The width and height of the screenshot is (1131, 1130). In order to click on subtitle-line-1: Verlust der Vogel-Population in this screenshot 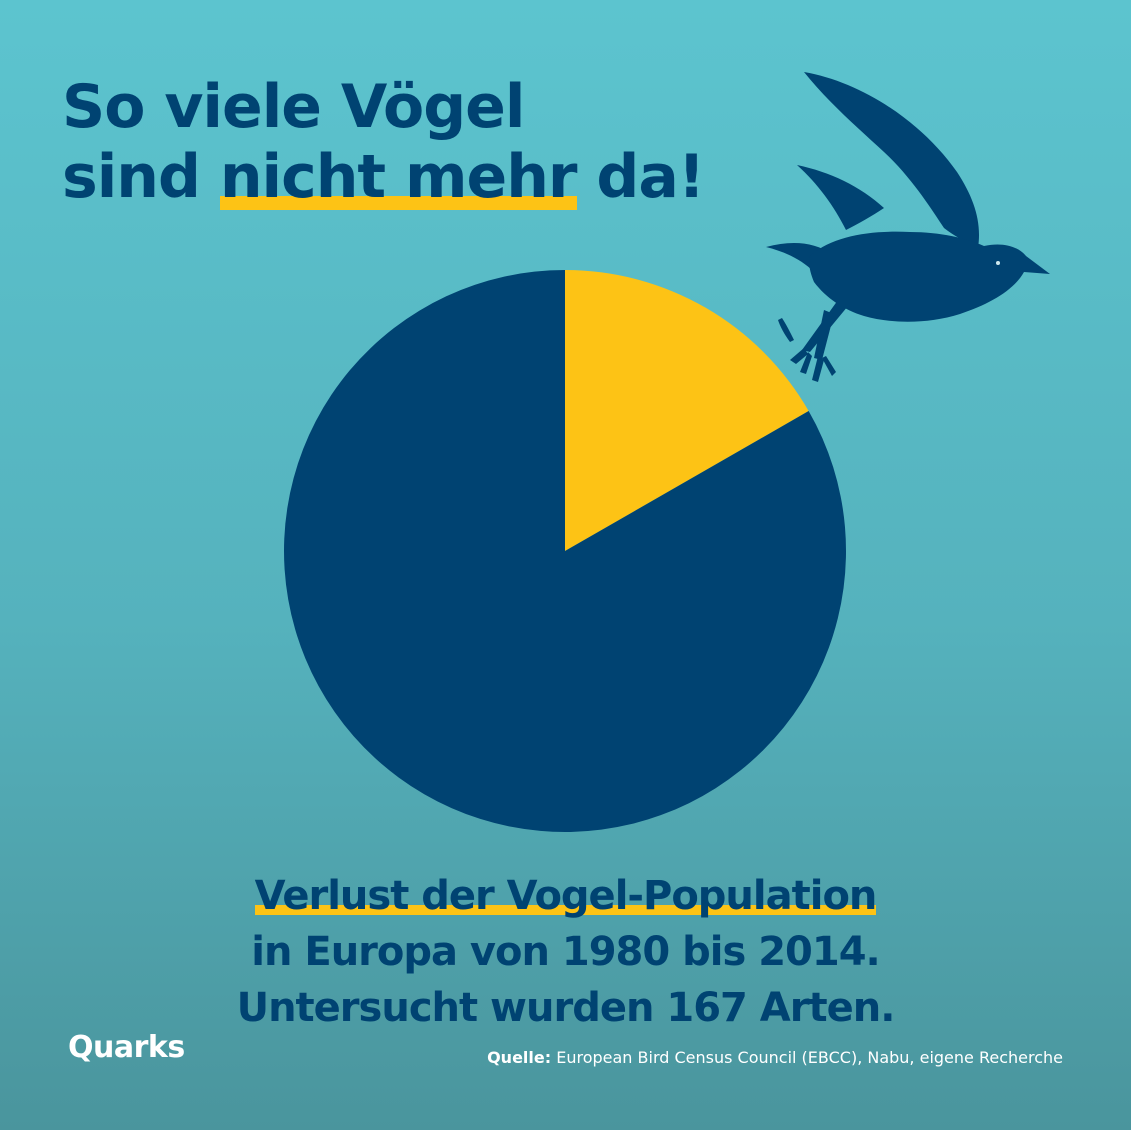, I will do `click(565, 896)`.